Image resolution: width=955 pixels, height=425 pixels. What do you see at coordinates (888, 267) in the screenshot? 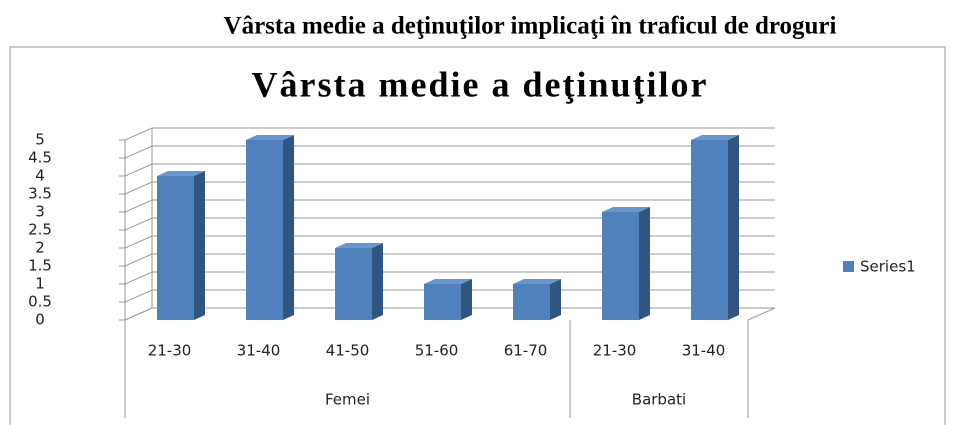
I see `legend-label: Series1` at bounding box center [888, 267].